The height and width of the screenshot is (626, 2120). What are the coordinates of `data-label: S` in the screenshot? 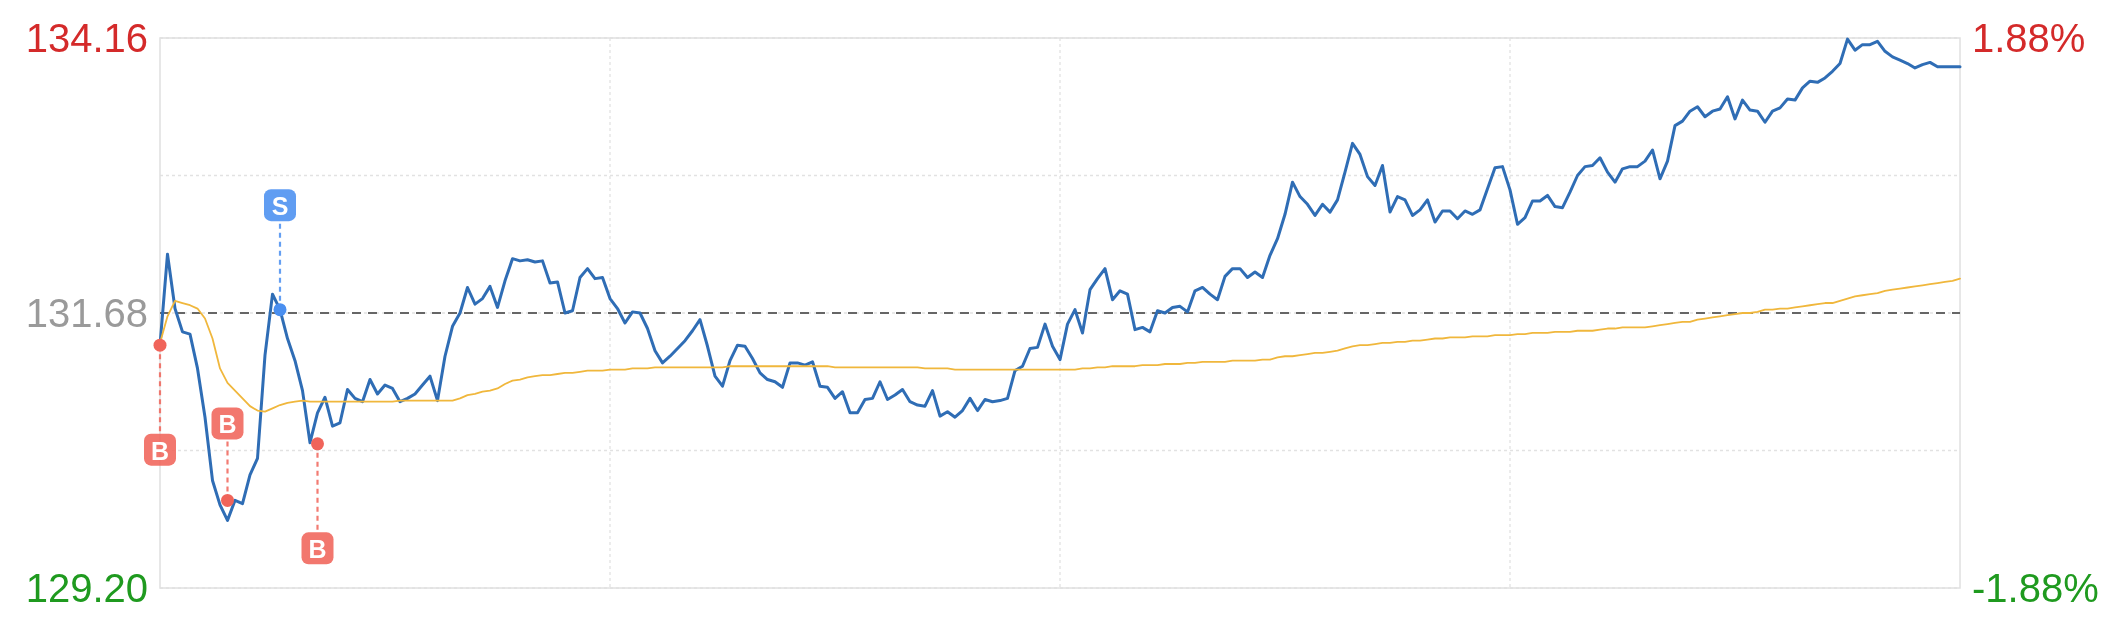 It's located at (280, 206).